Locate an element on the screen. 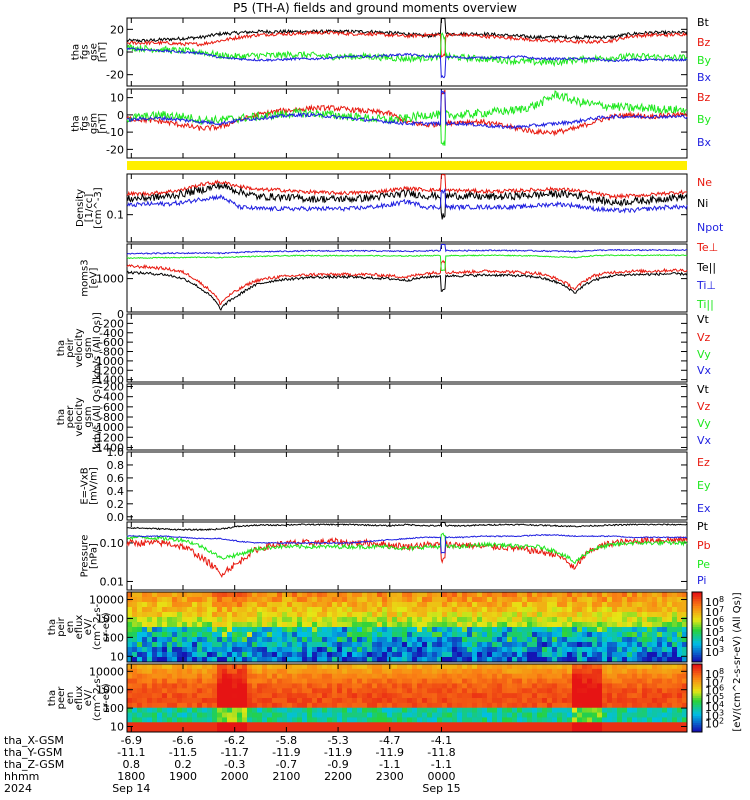  time-row-label: tha_X-GSM is located at coordinates (34, 740).